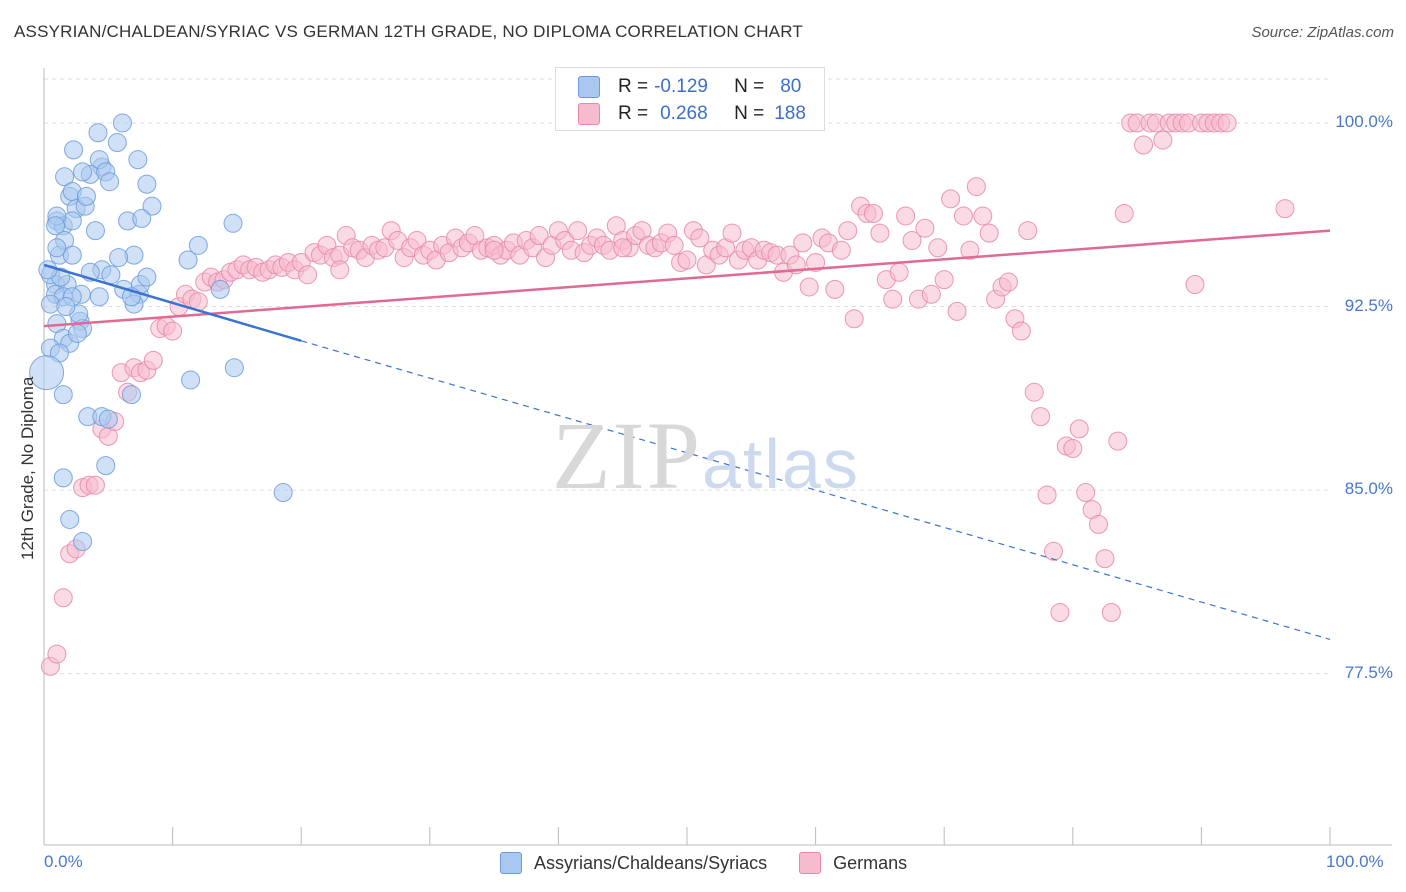  I want to click on germans-legend-swatch, so click(810, 863).